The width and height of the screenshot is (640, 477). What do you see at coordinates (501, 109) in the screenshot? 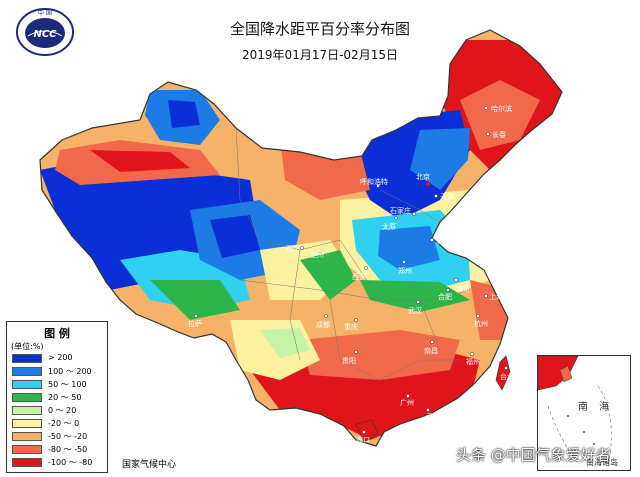
I see `city-label-haerbin: 哈尔滨` at bounding box center [501, 109].